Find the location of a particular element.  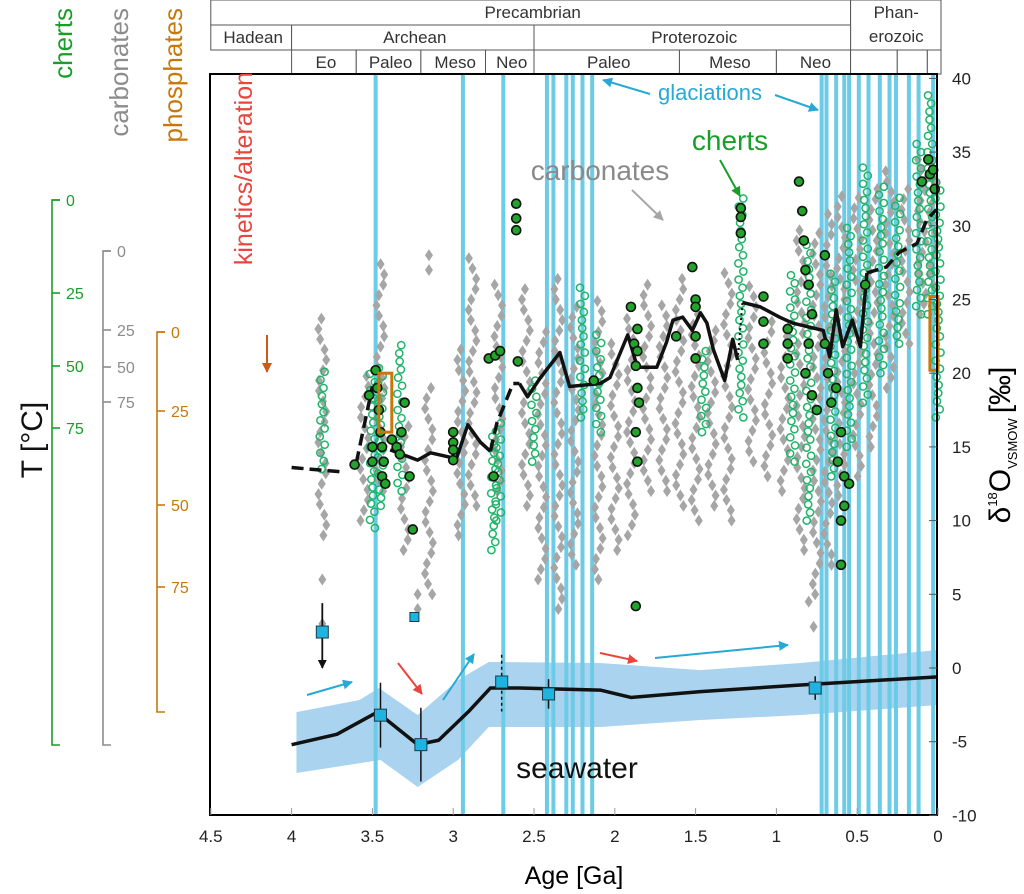

mean-trend-line is located at coordinates (628, 355).